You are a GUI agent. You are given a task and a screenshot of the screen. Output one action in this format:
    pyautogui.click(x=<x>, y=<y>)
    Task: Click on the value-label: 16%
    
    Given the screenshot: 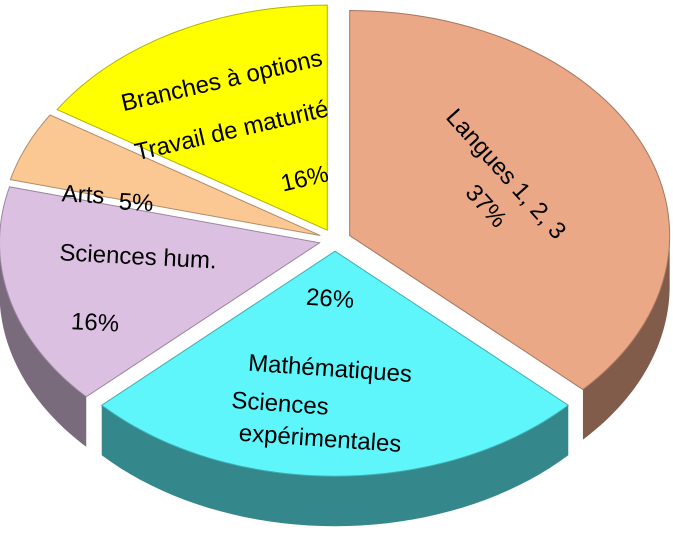 What is the action you would take?
    pyautogui.click(x=94, y=322)
    